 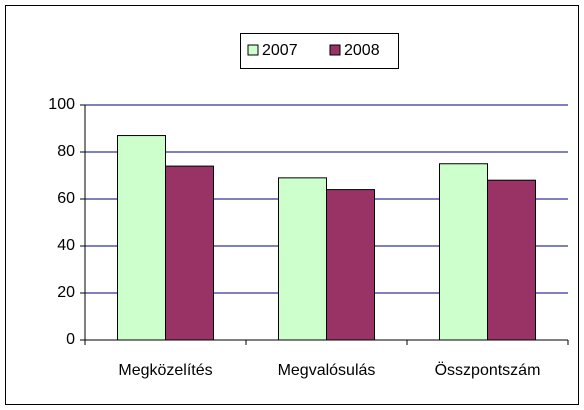 I want to click on legend-box, so click(x=319, y=51).